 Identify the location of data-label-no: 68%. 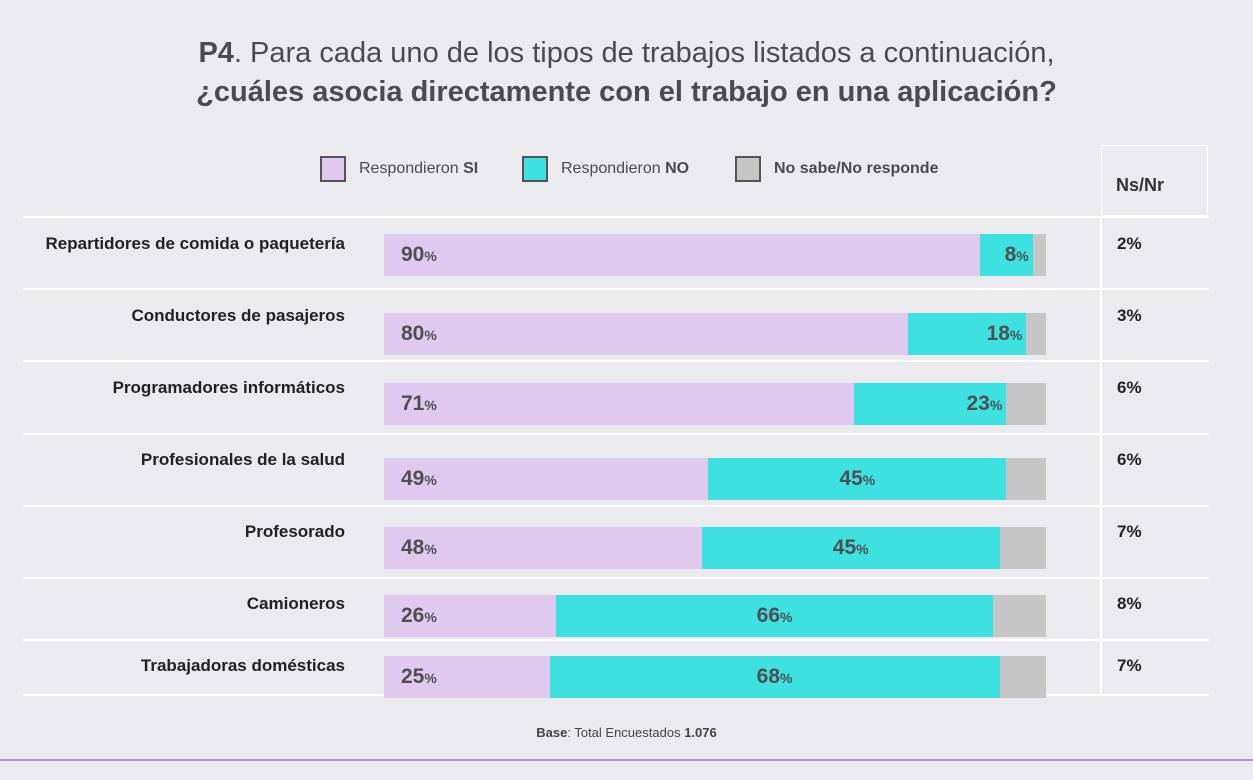
(774, 676).